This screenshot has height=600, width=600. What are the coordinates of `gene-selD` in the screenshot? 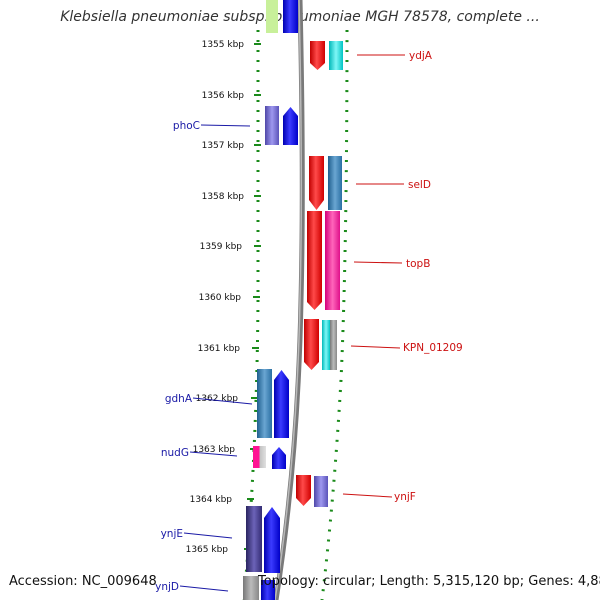 It's located at (325, 183).